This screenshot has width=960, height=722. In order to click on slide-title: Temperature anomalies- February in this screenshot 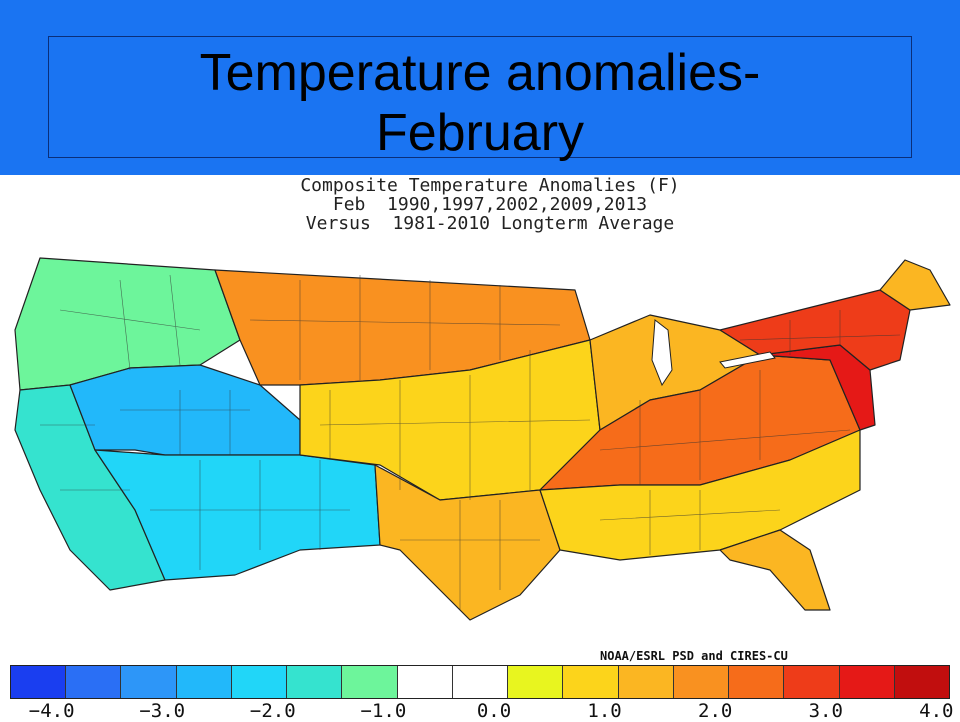, I will do `click(480, 103)`.